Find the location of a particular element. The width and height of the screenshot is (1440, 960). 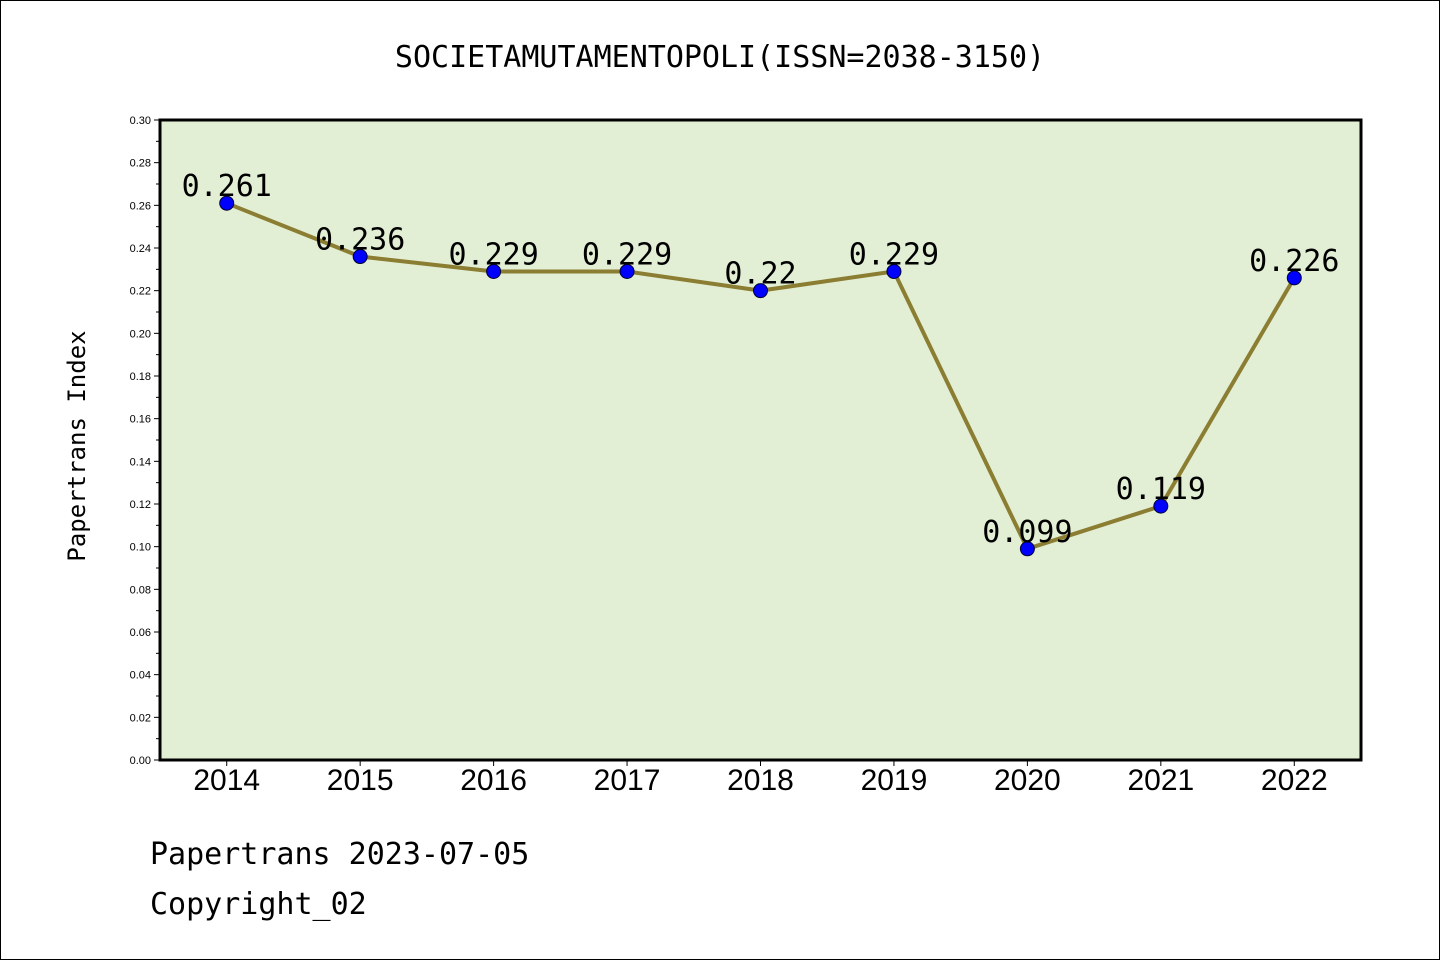

chart-title: SOCIETAMUTAMENTOPOLI(ISSN=2038-3150) is located at coordinates (720, 57).